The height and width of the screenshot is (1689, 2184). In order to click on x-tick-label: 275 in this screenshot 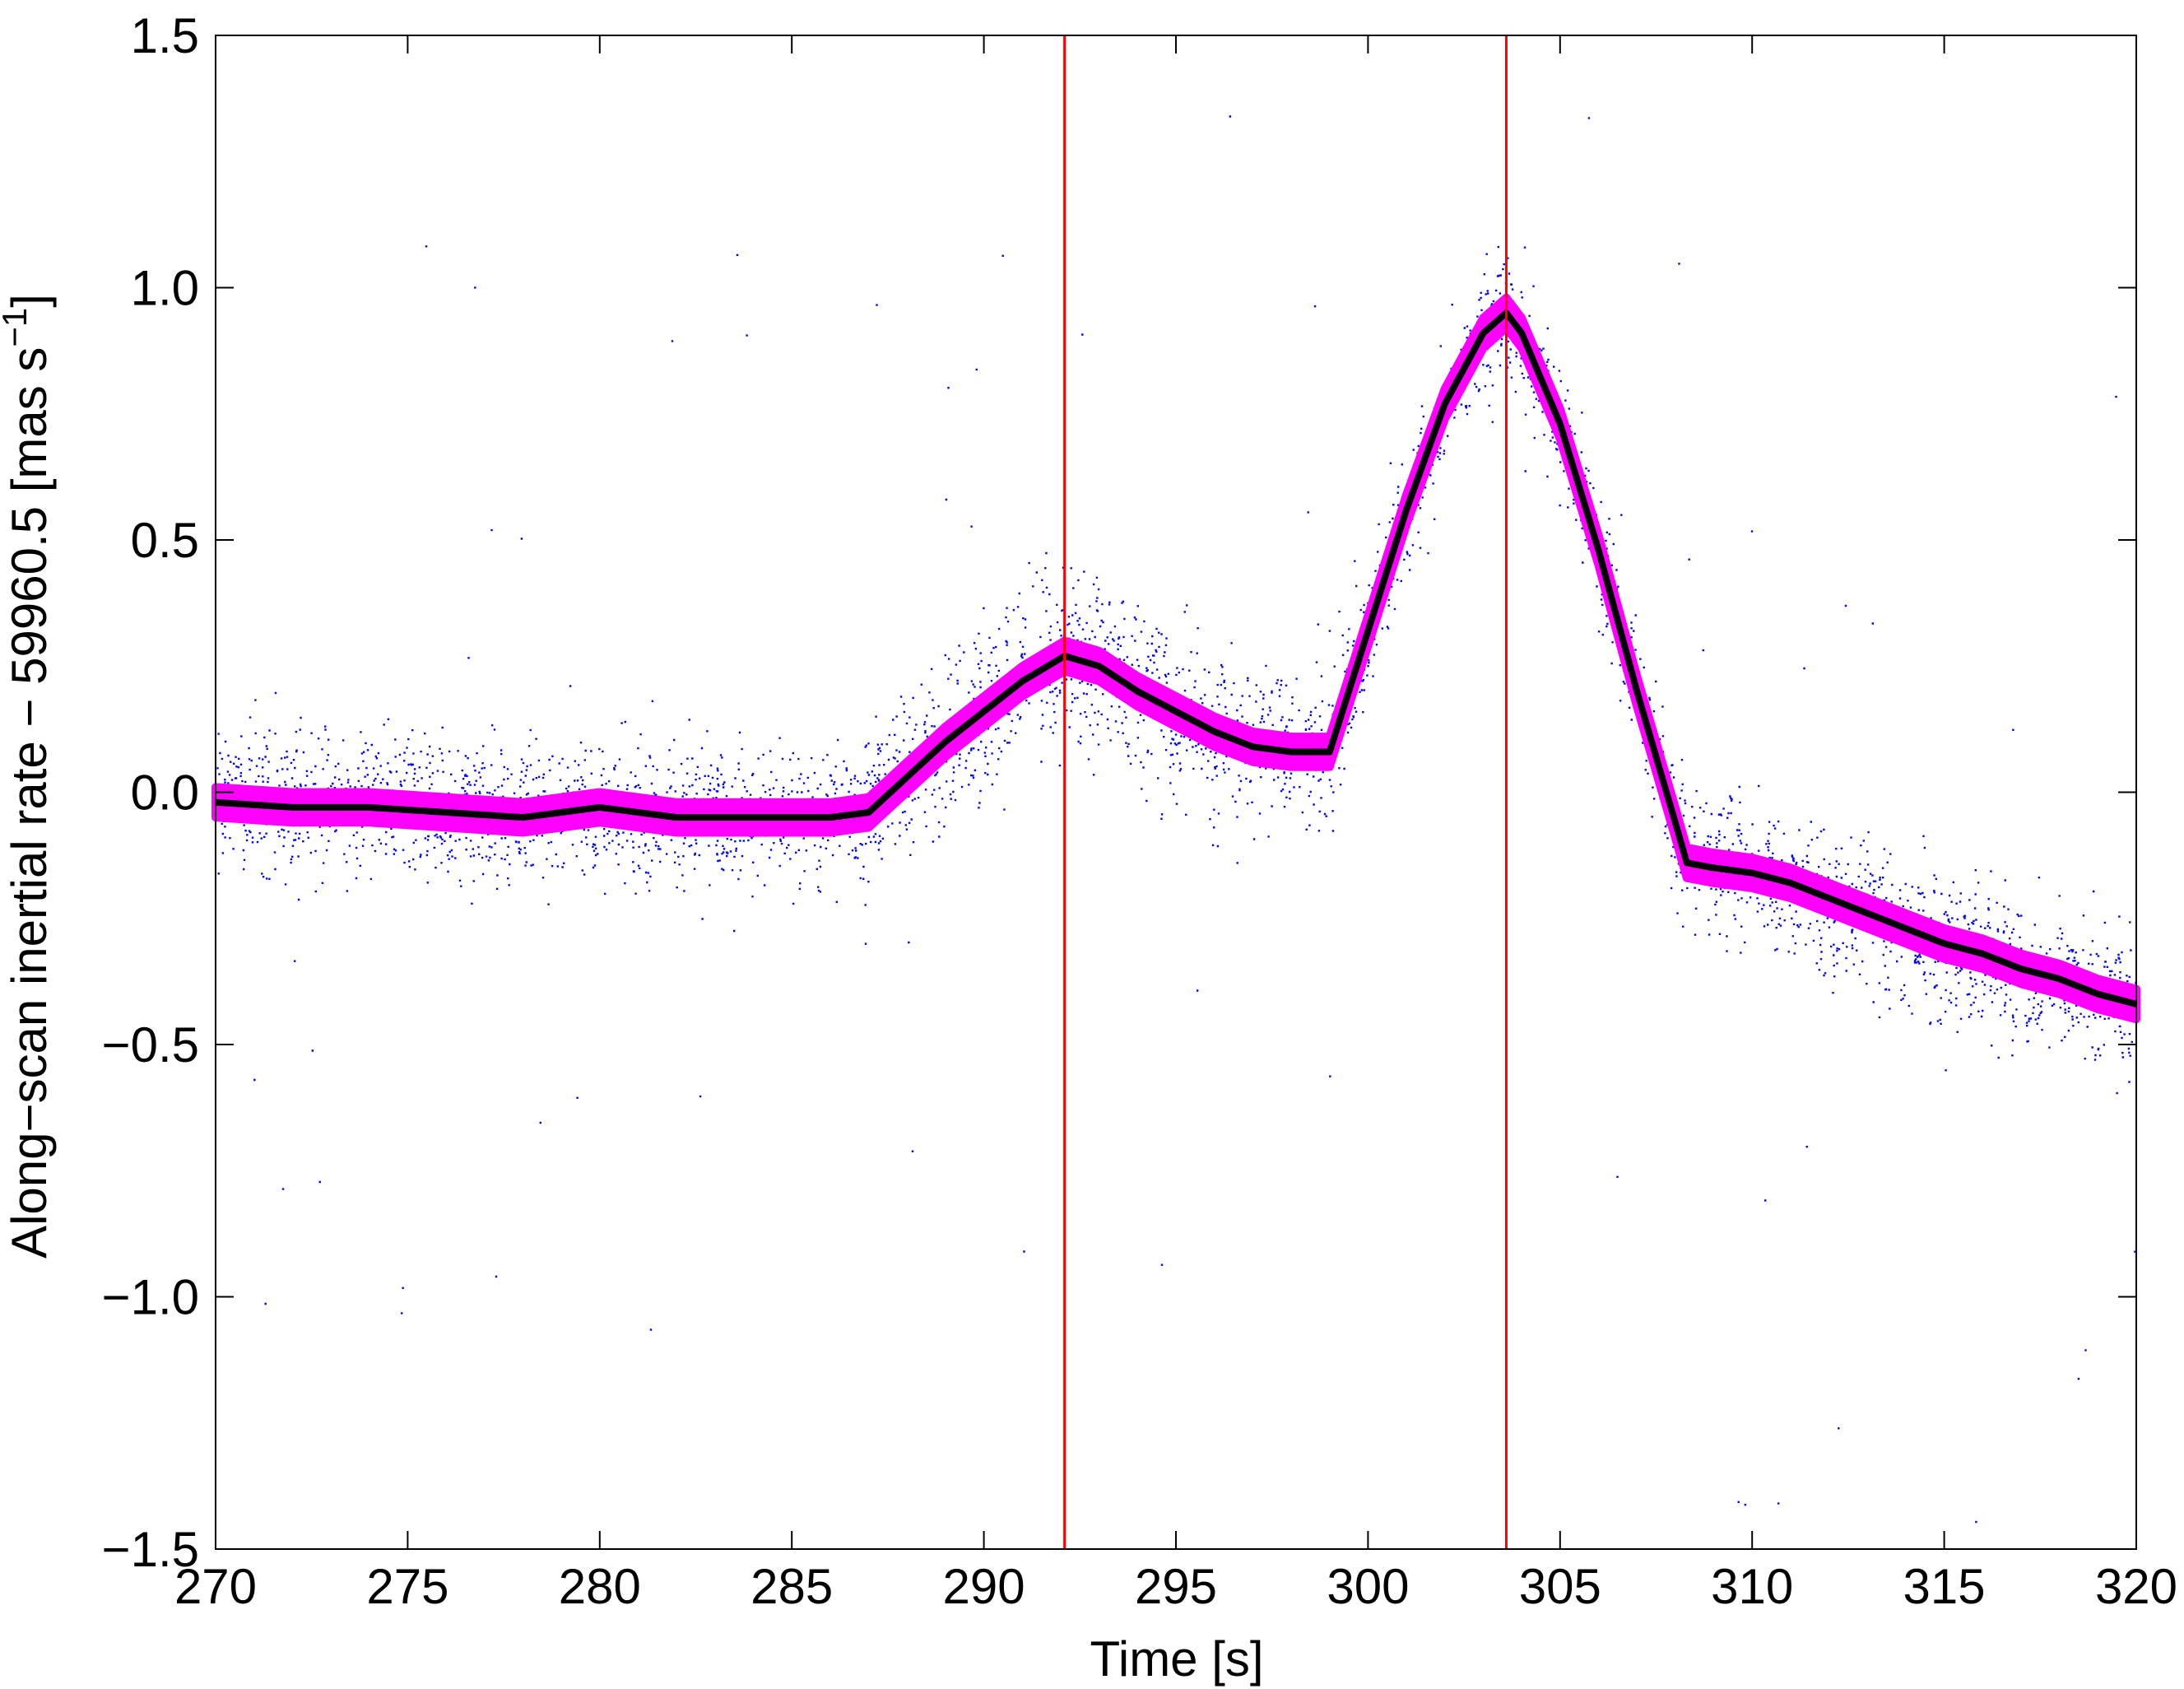, I will do `click(407, 1586)`.